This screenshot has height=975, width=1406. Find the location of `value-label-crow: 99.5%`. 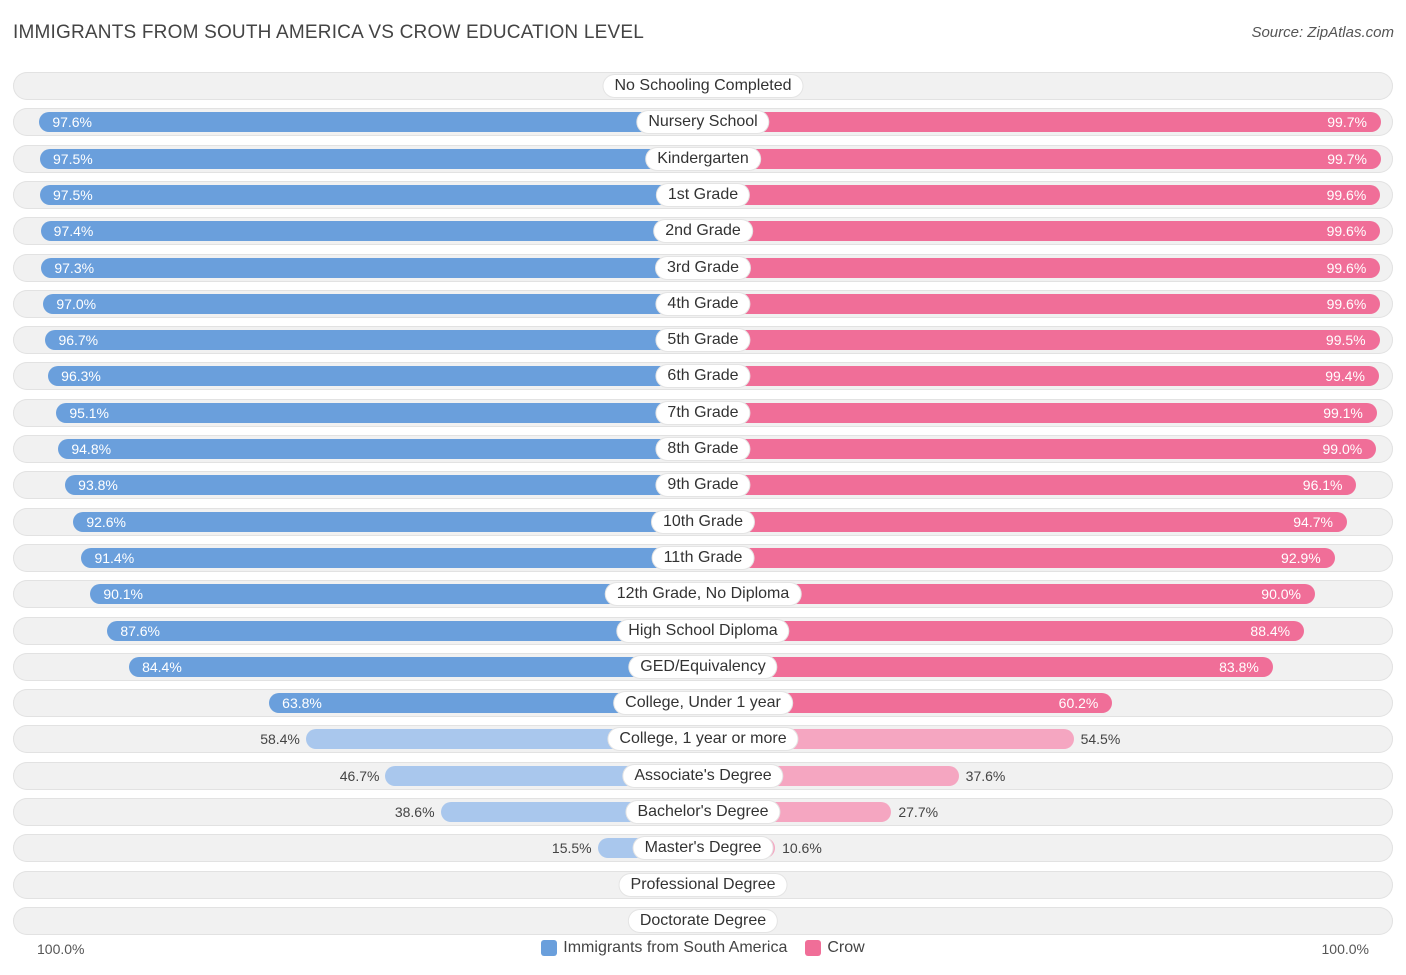

value-label-crow: 99.5% is located at coordinates (1345, 340).